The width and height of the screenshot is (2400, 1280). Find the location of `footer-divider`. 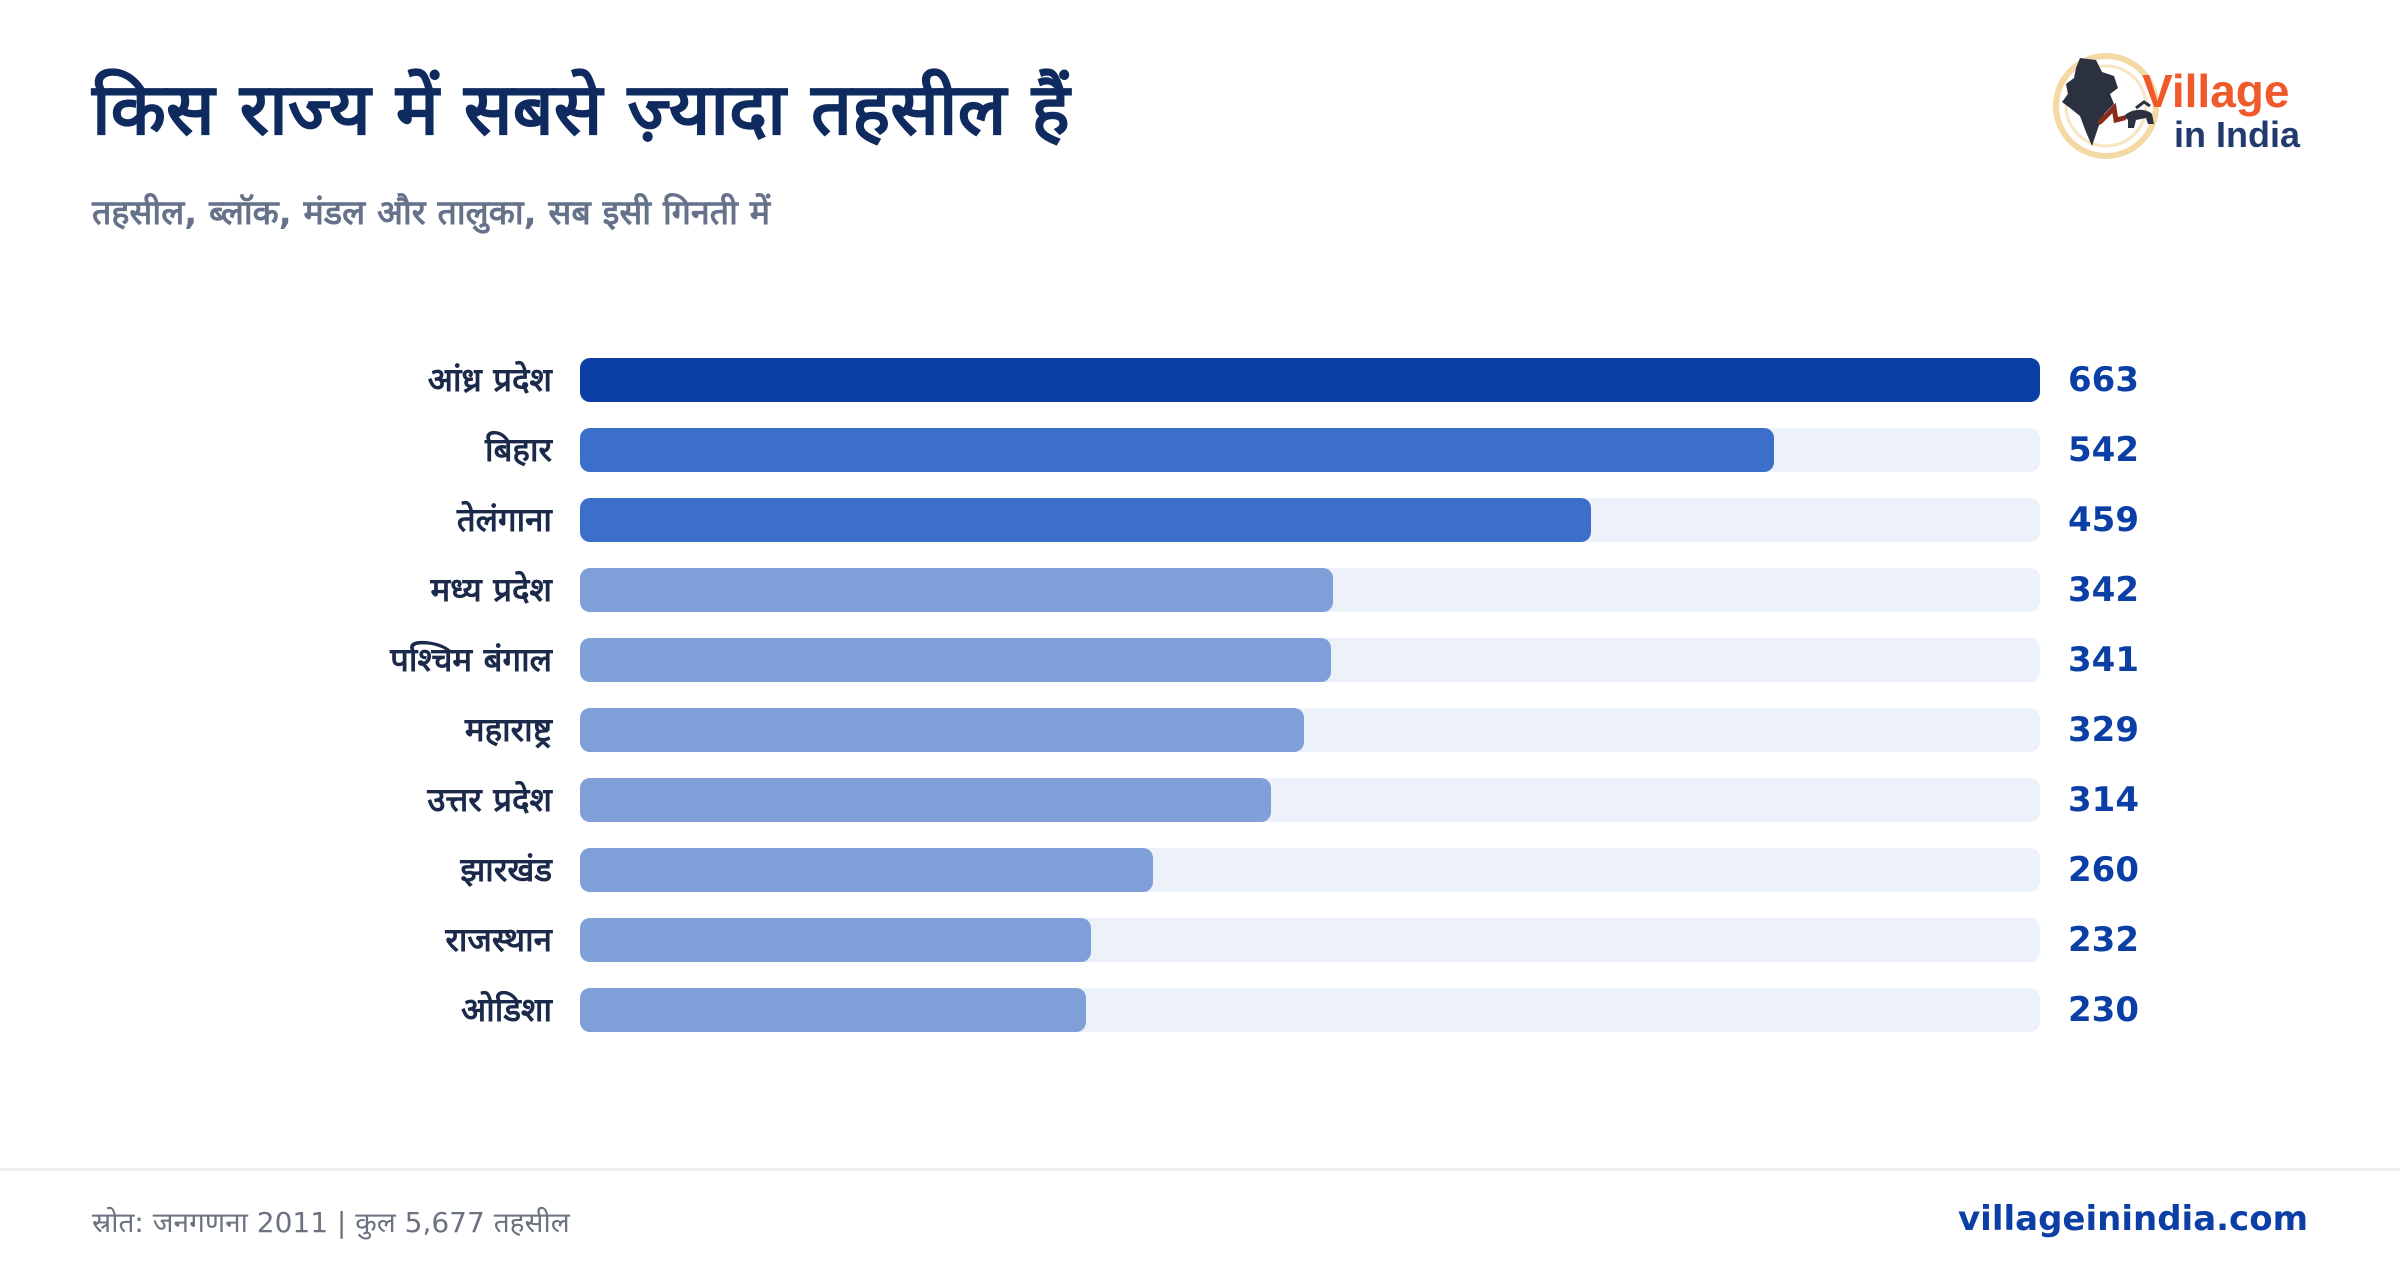

footer-divider is located at coordinates (1200, 1169).